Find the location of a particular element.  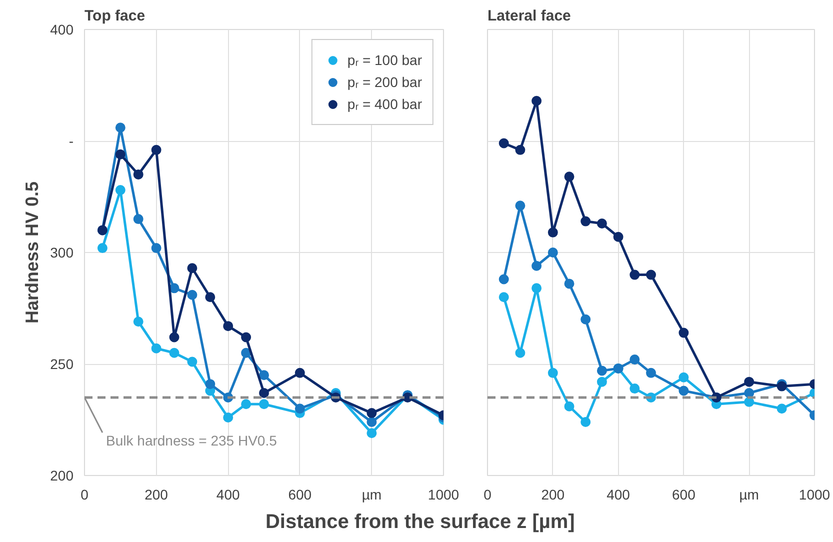

chart-title: Top face is located at coordinates (115, 16).